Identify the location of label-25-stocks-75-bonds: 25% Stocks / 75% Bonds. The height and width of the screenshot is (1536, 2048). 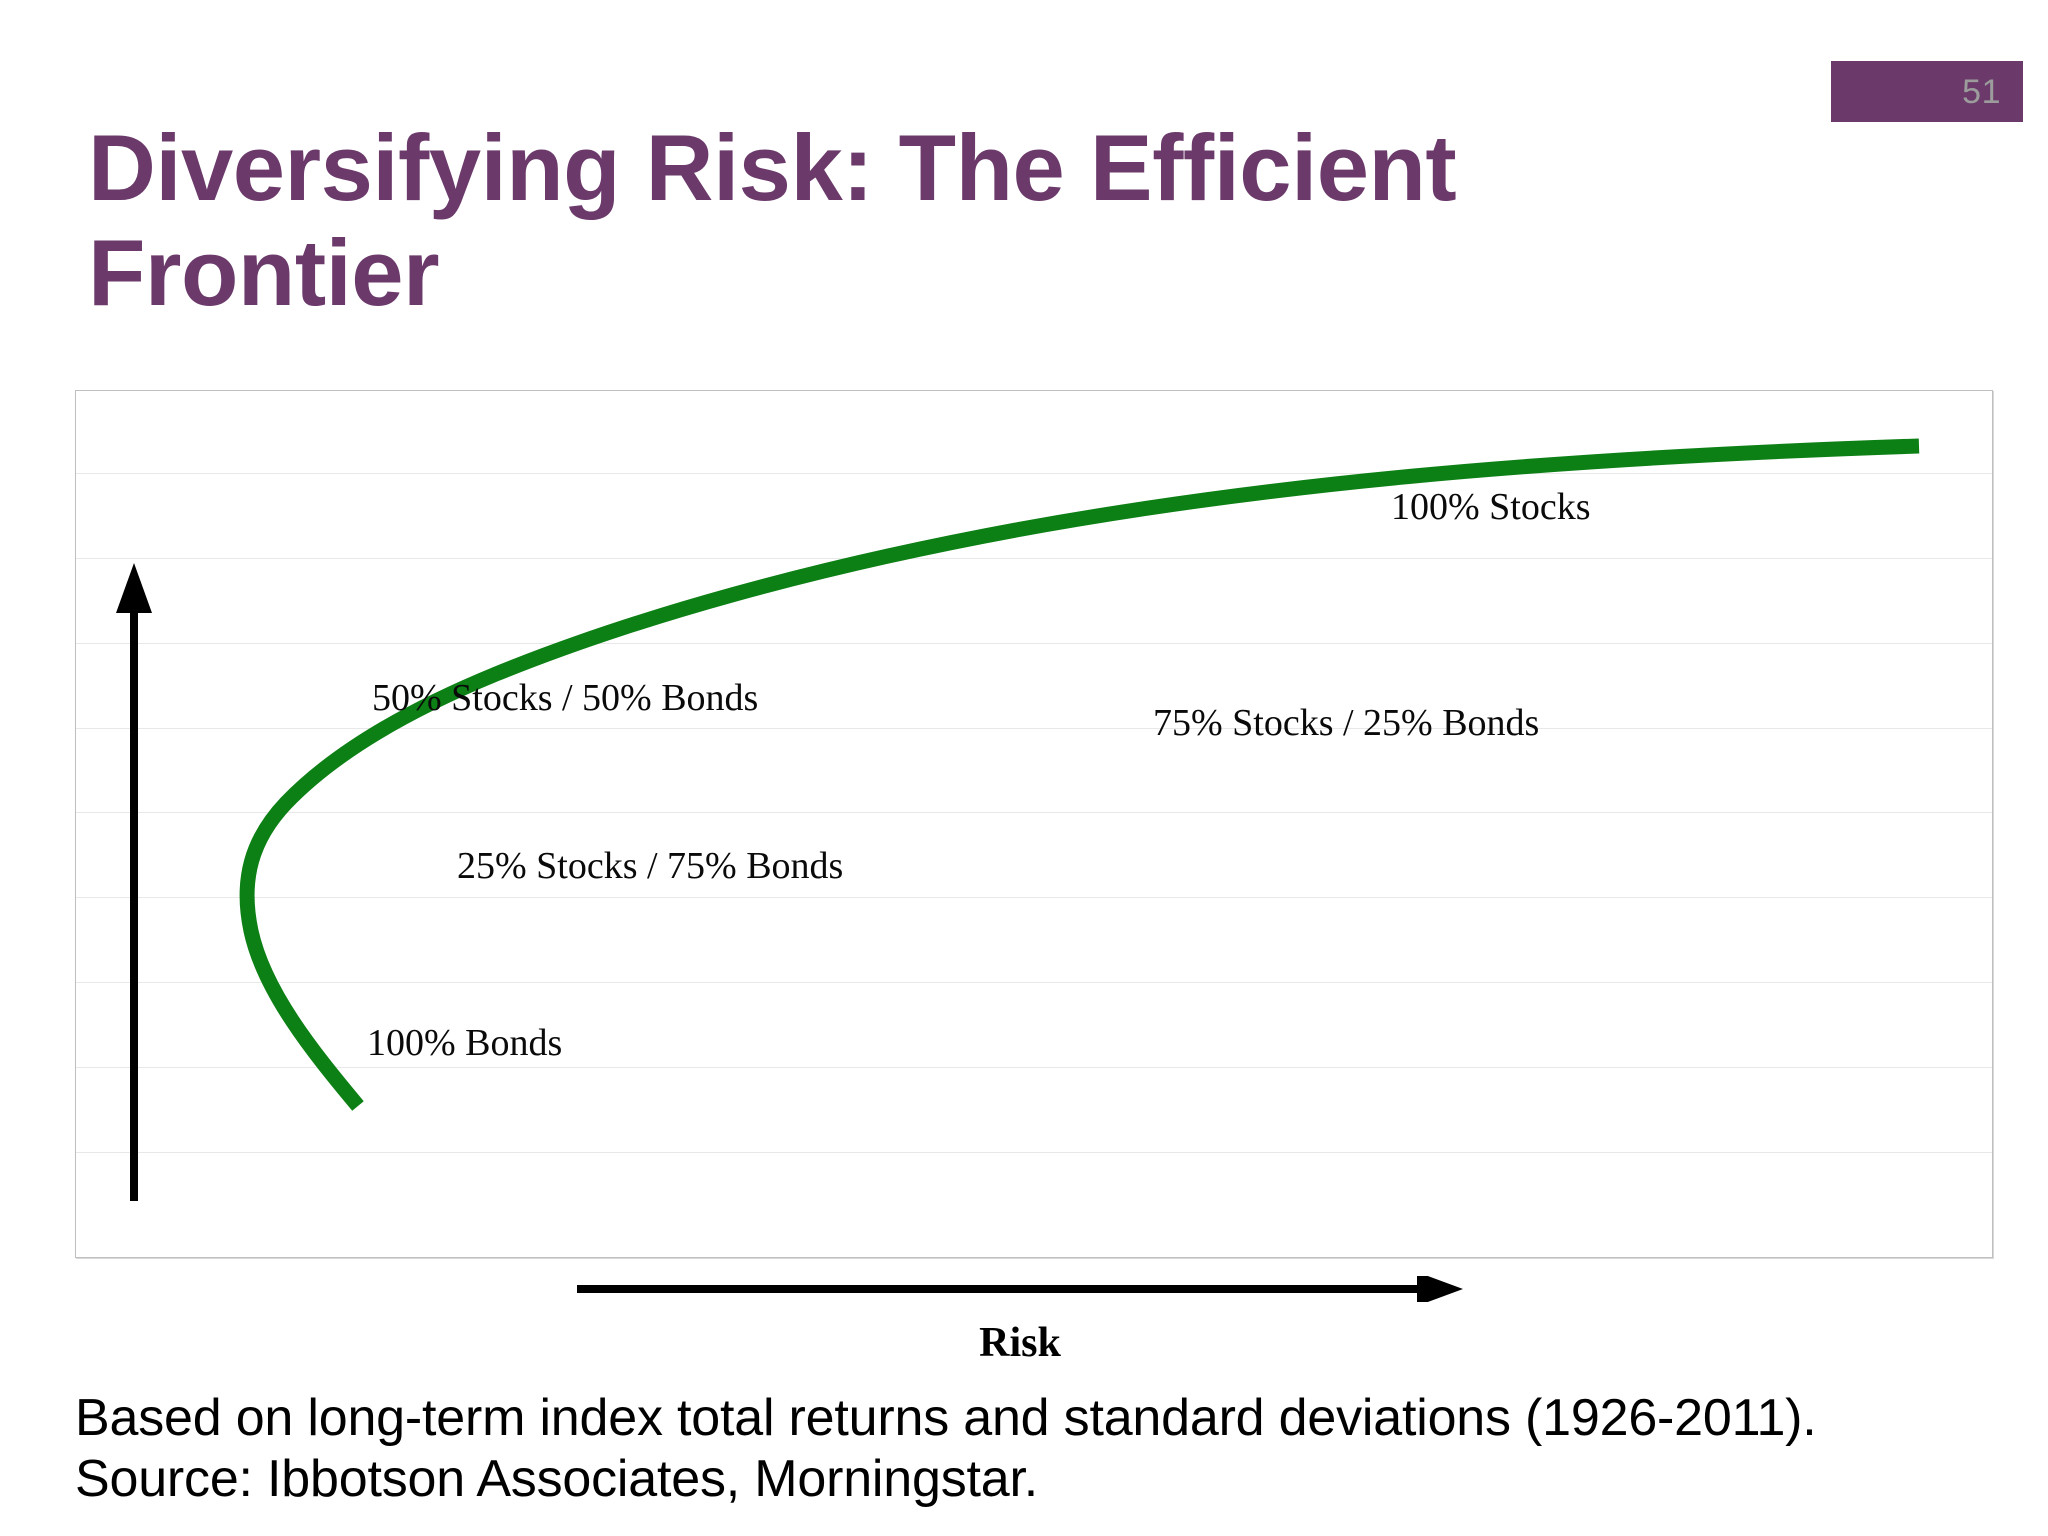
(650, 866).